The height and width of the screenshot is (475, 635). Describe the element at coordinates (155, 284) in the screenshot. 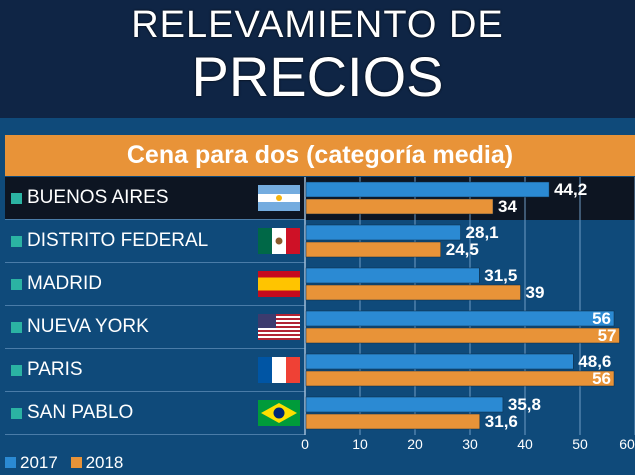

I see `category-row: MADRID` at that location.